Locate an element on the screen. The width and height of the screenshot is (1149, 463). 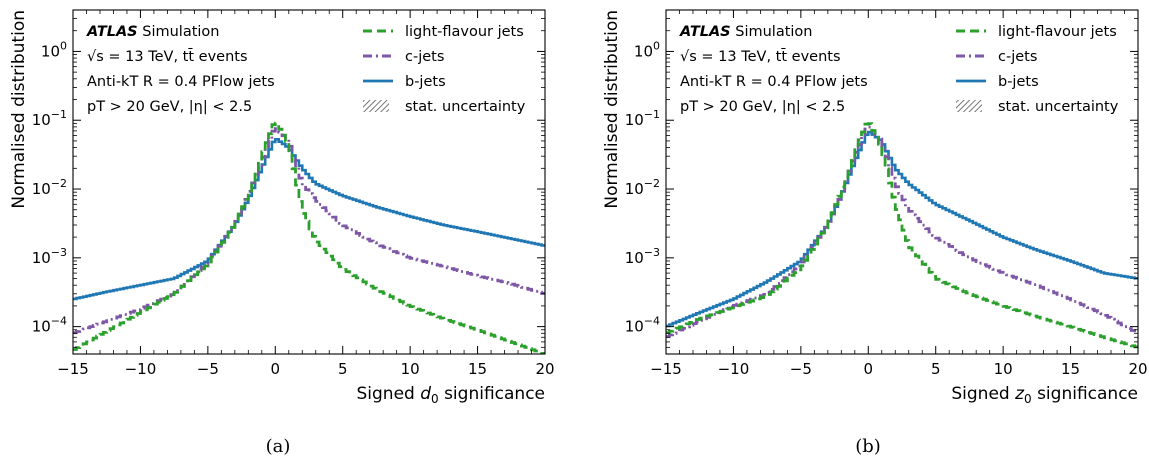
x-axis-label: Signed z0 significance is located at coordinates (1044, 395).